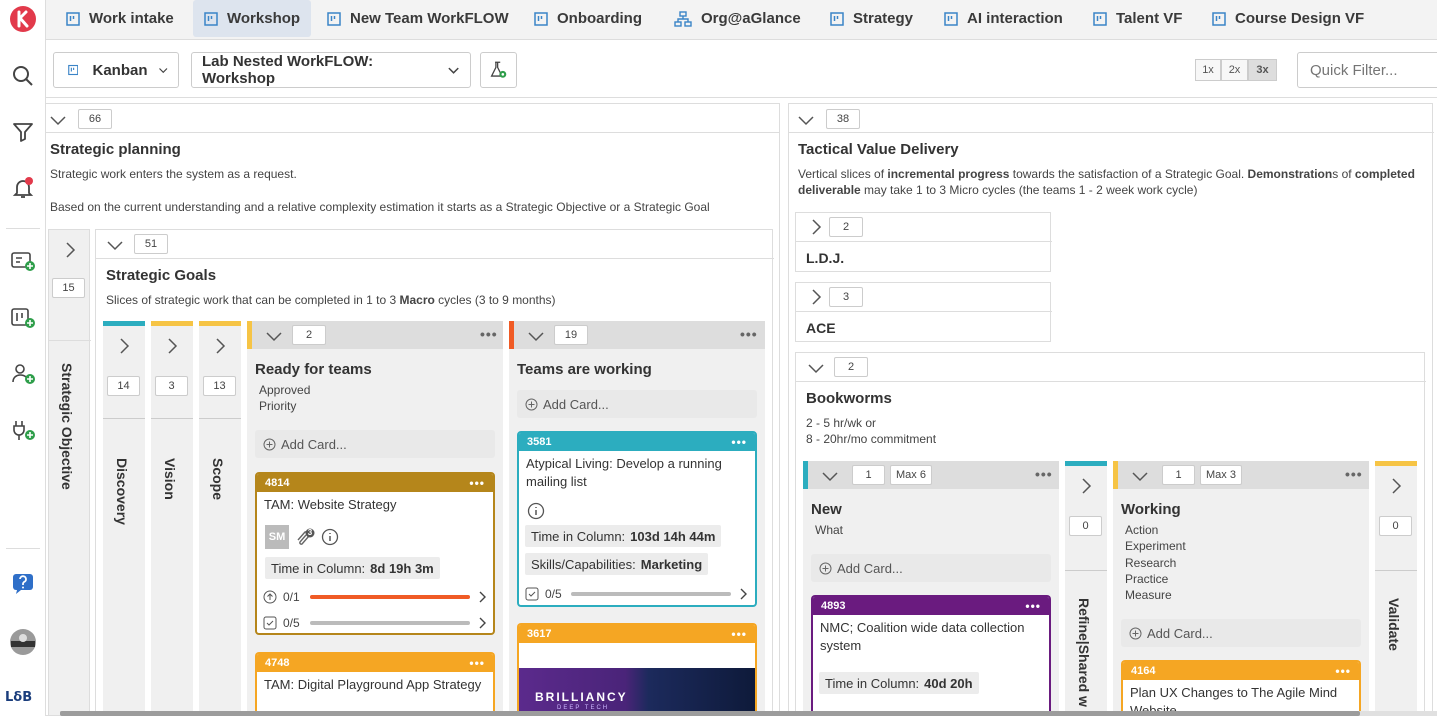 This screenshot has width=1437, height=716. Describe the element at coordinates (116, 70) in the screenshot. I see `view-selector: Kanban` at that location.